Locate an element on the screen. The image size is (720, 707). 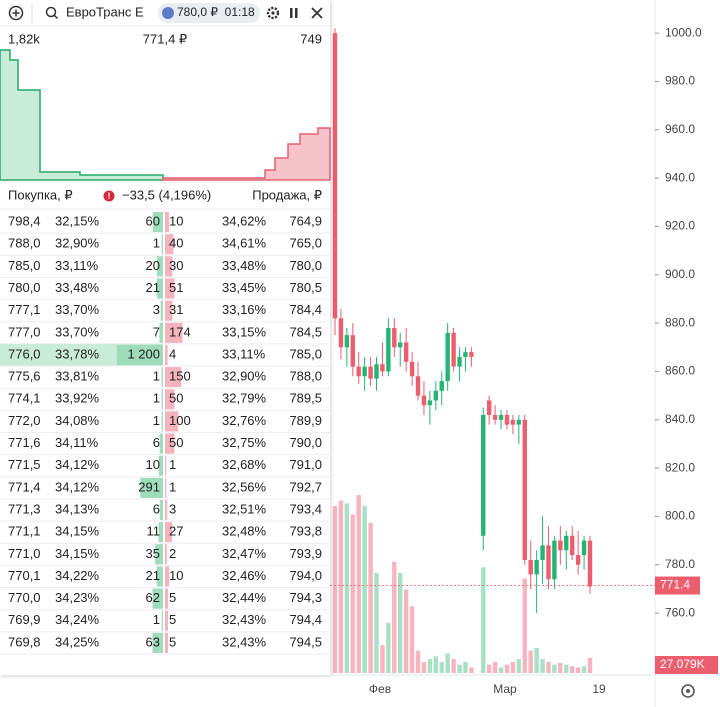
ask-percent: 32,46% is located at coordinates (244, 575).